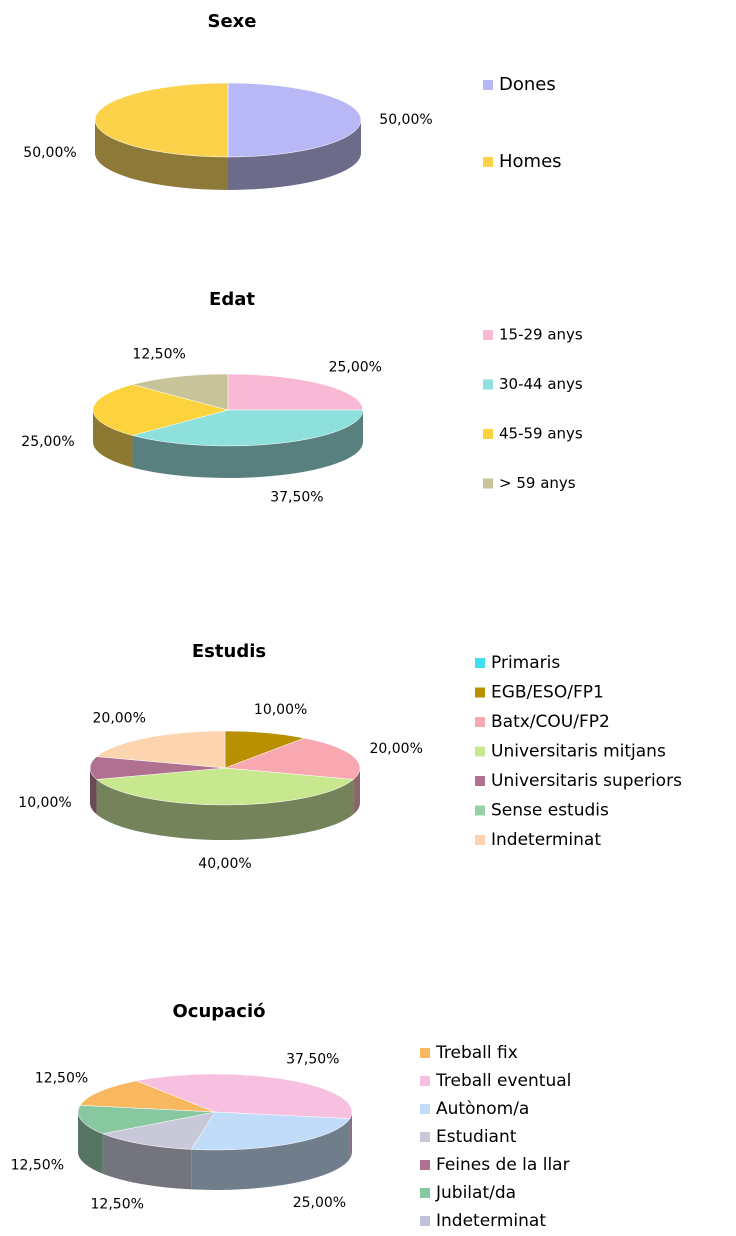 Image resolution: width=736 pixels, height=1236 pixels. I want to click on legend-label: Dones, so click(527, 84).